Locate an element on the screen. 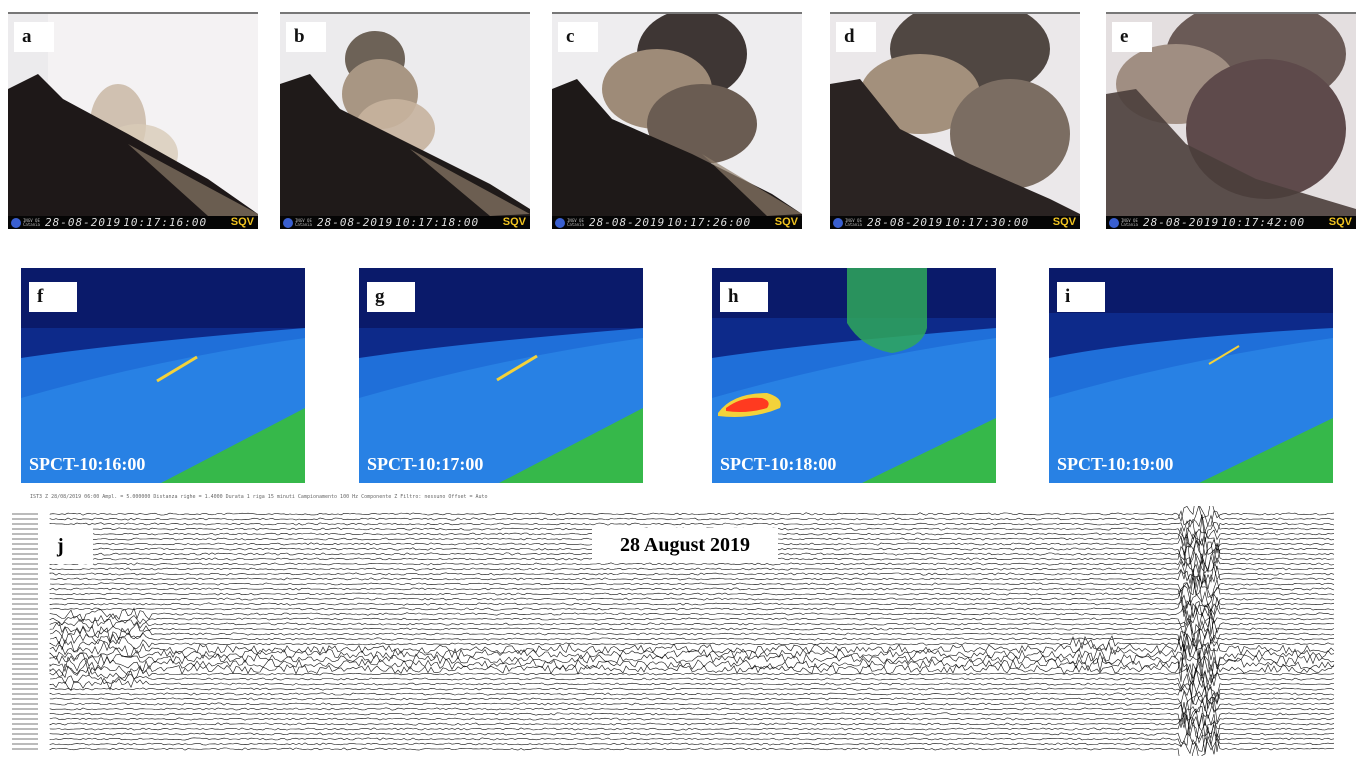 The width and height of the screenshot is (1363, 760). thermal-caption: SPCT-10:17:00 is located at coordinates (425, 464).